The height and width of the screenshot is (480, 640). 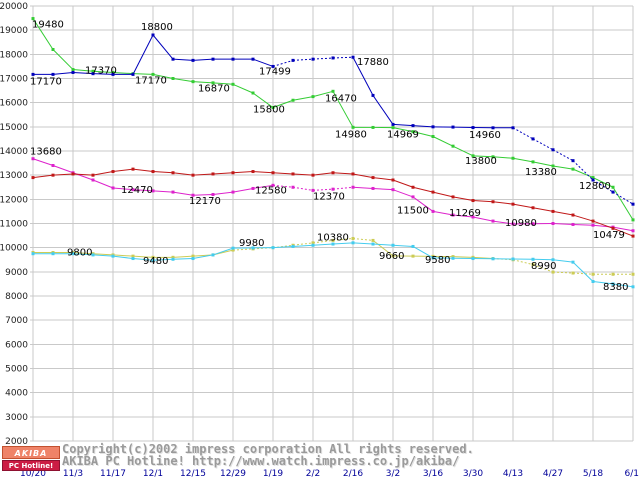 I want to click on y-axis-tick-label: 12000, so click(x=14, y=200).